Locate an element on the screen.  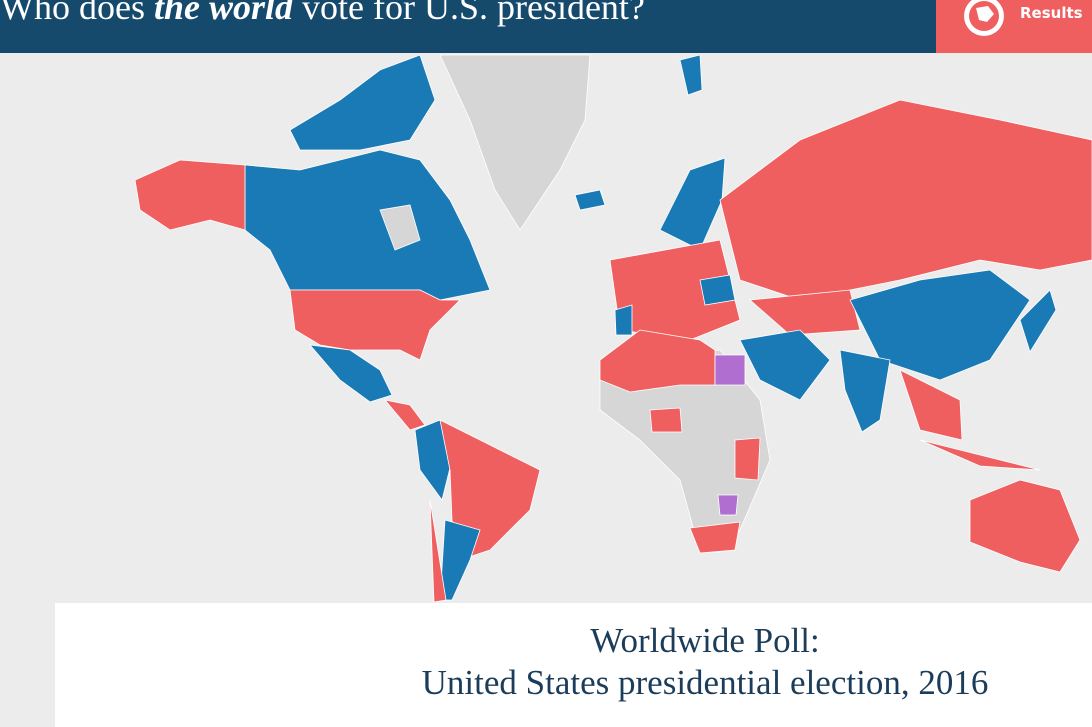
title-text: Who does is located at coordinates (77, 13).